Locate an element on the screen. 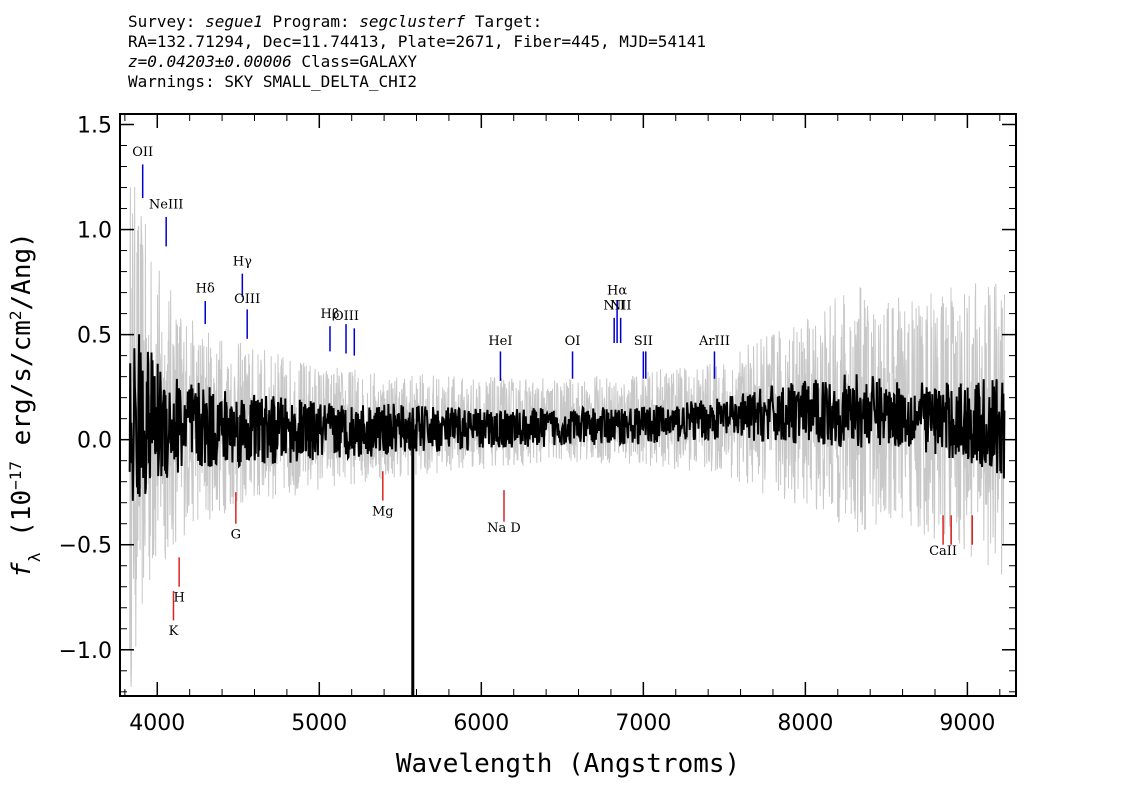  x-tick-label: 5000 is located at coordinates (319, 723).